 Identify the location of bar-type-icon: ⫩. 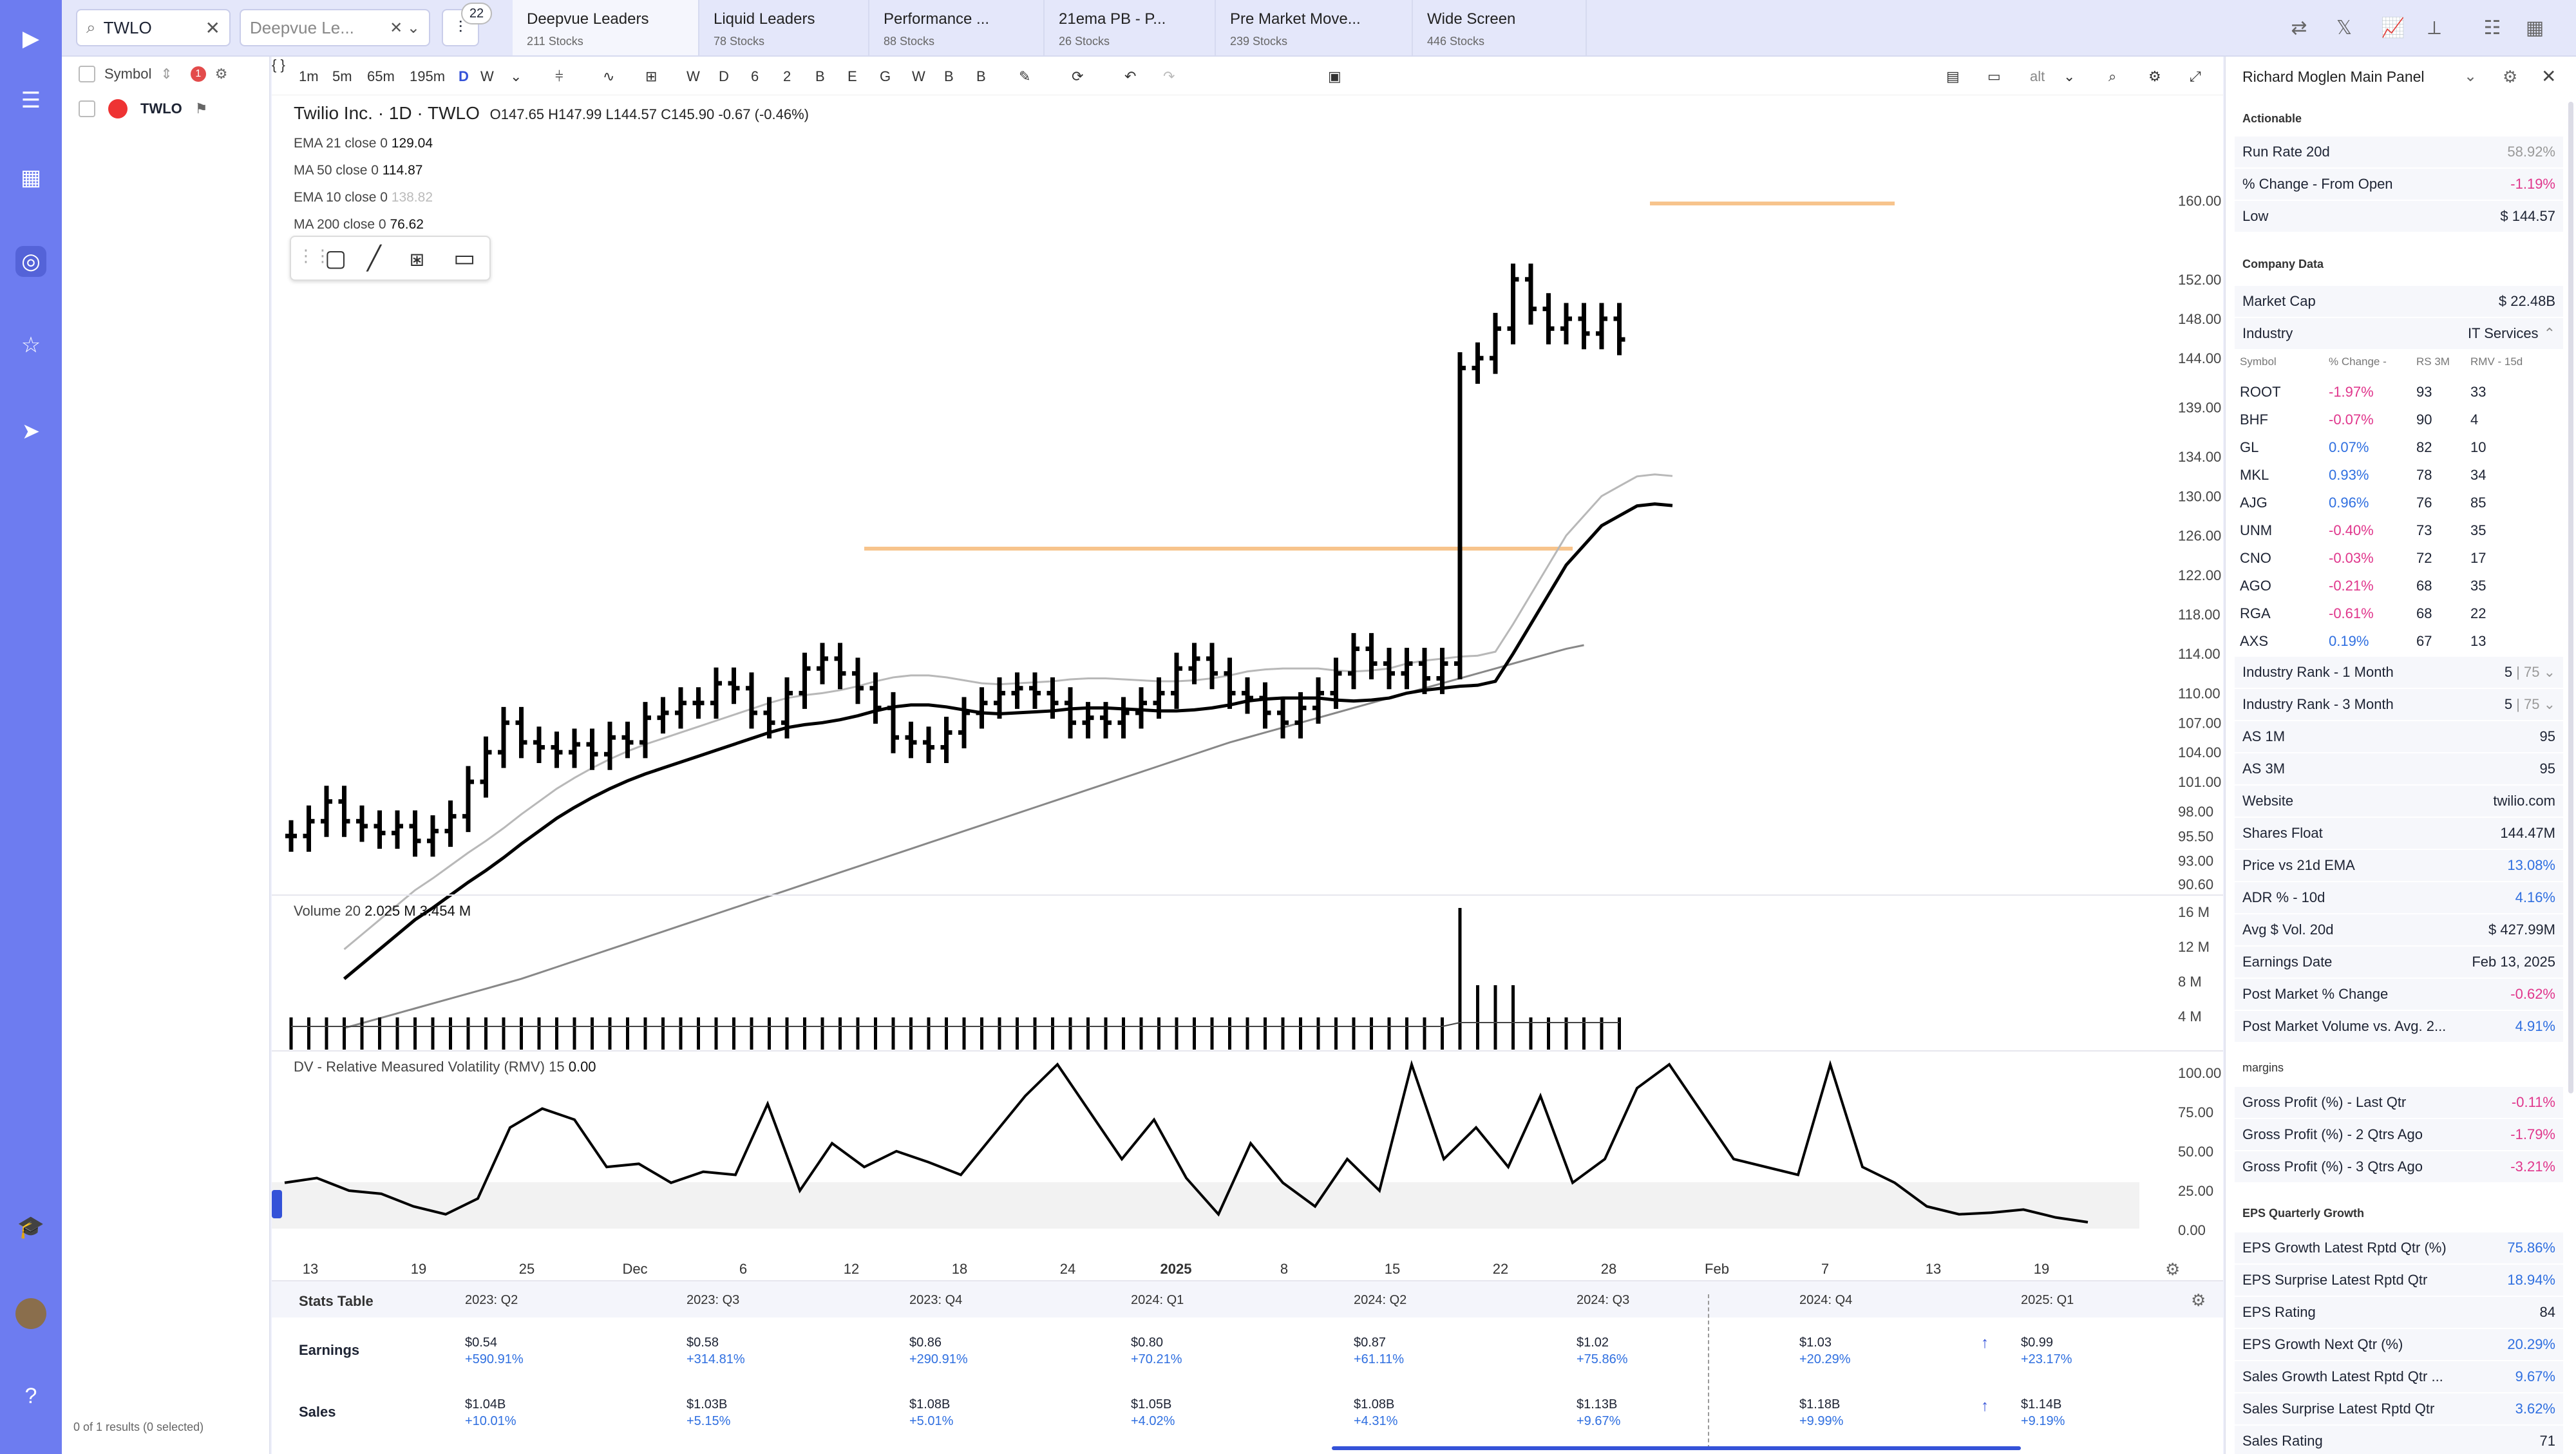
(559, 76).